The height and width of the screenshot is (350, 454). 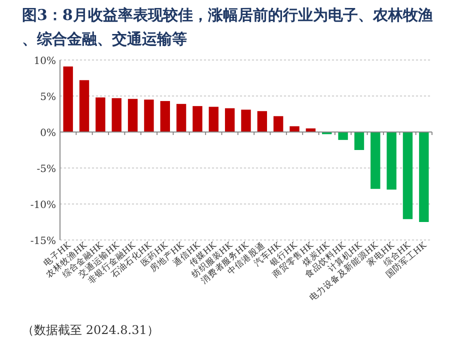 I want to click on y-tick-label: -15%, so click(x=43, y=241).